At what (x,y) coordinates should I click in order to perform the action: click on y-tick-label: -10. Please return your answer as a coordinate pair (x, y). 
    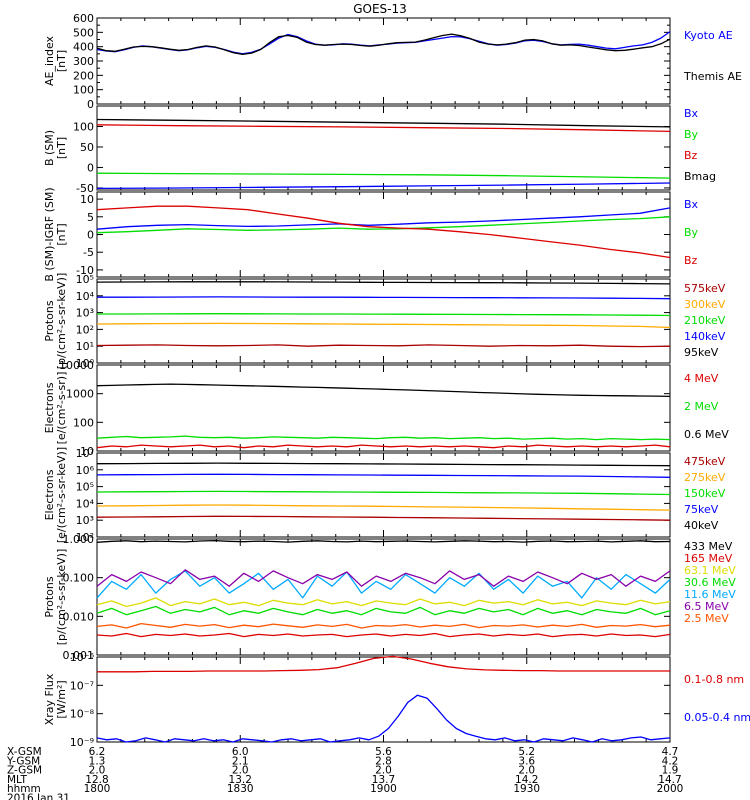
    Looking at the image, I should click on (85, 270).